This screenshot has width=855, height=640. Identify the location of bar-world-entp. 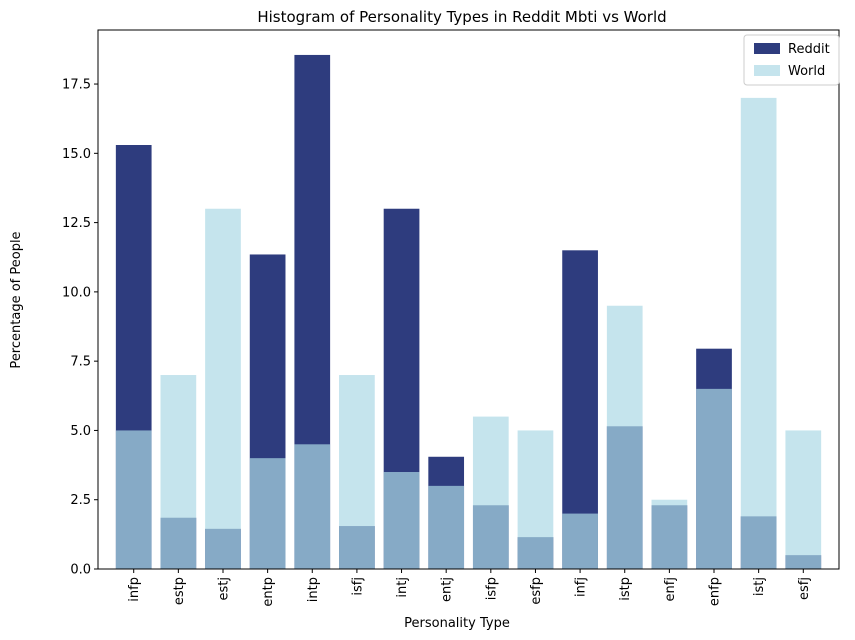
(267, 513).